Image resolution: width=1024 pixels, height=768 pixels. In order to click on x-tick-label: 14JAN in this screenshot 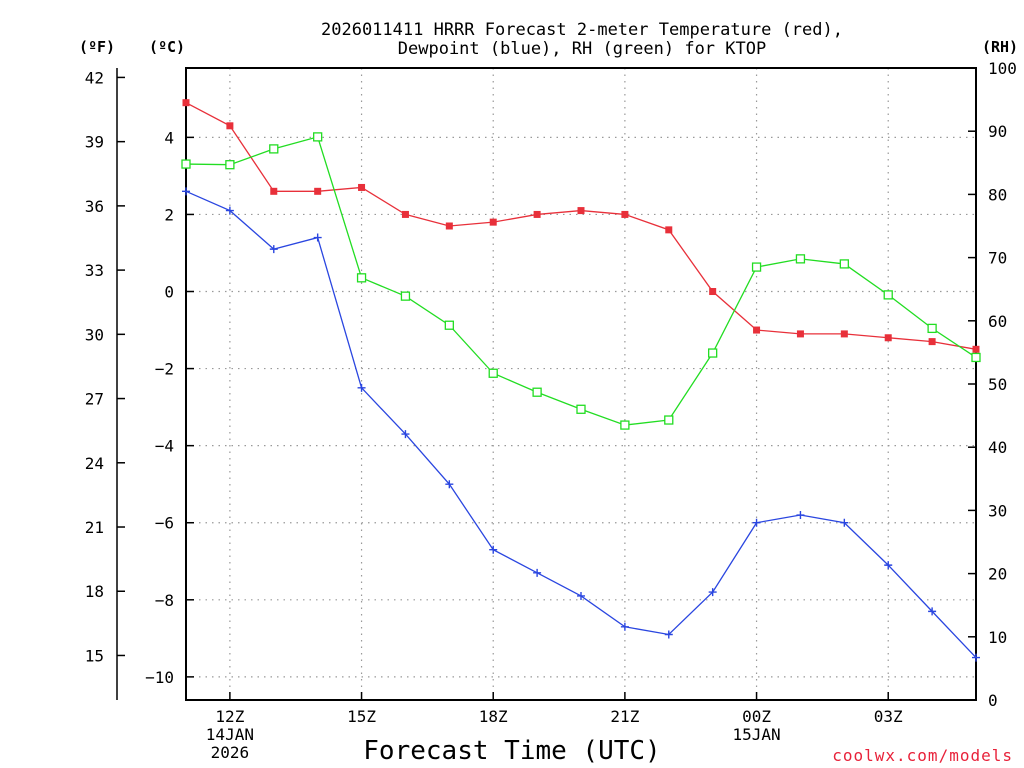, I will do `click(230, 734)`.